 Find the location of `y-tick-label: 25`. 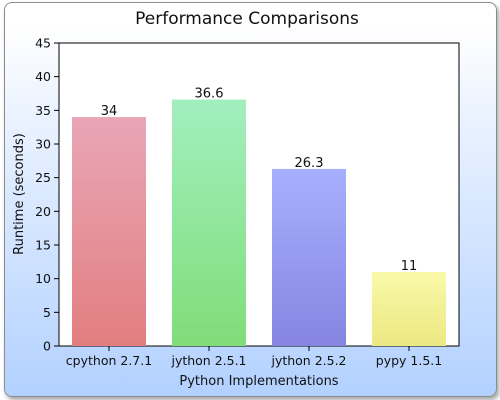

y-tick-label: 25 is located at coordinates (43, 177).